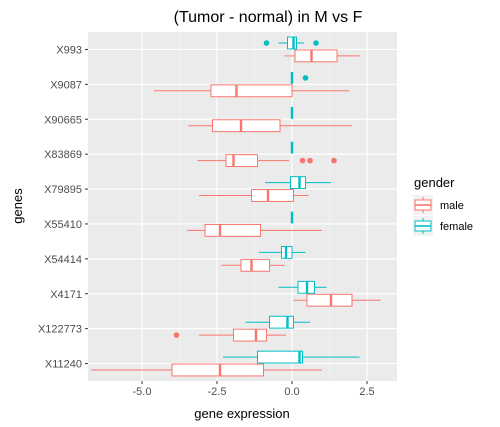 This screenshot has width=500, height=427. I want to click on box-male-x54414, so click(253, 265).